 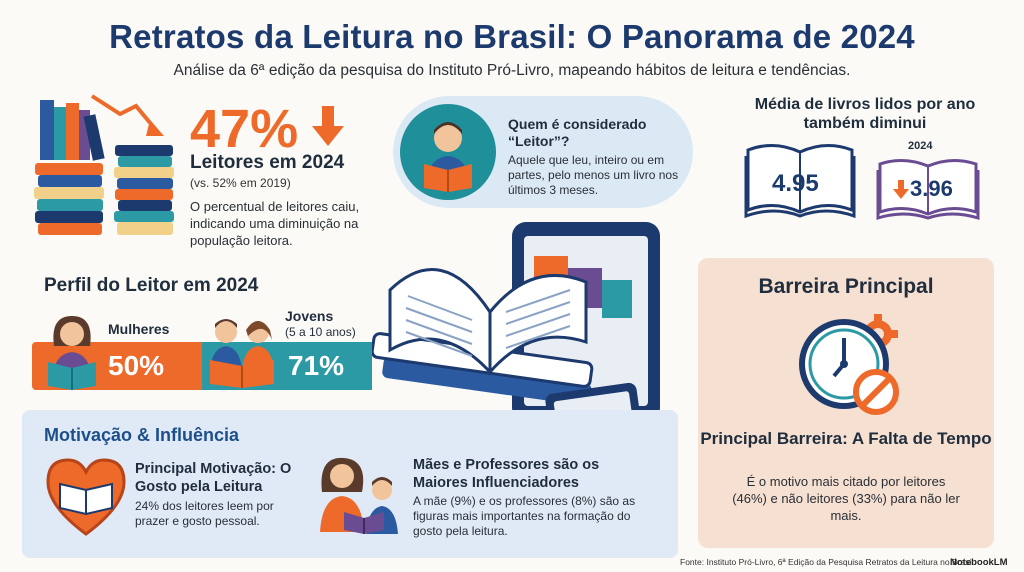 What do you see at coordinates (309, 316) in the screenshot?
I see `youth-label: Jovens` at bounding box center [309, 316].